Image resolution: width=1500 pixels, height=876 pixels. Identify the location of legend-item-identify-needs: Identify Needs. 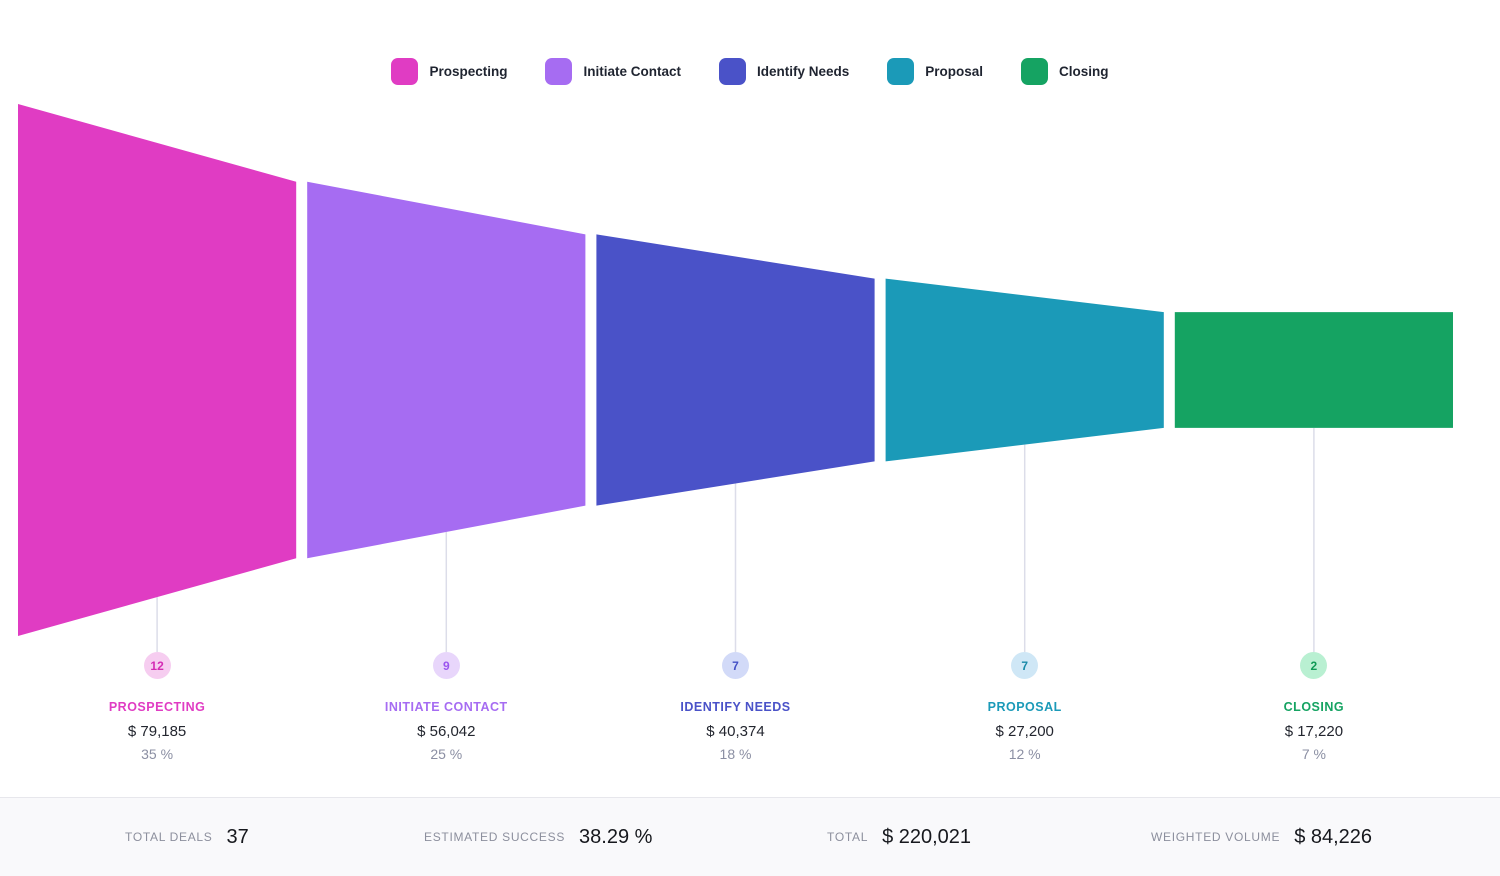
(784, 71).